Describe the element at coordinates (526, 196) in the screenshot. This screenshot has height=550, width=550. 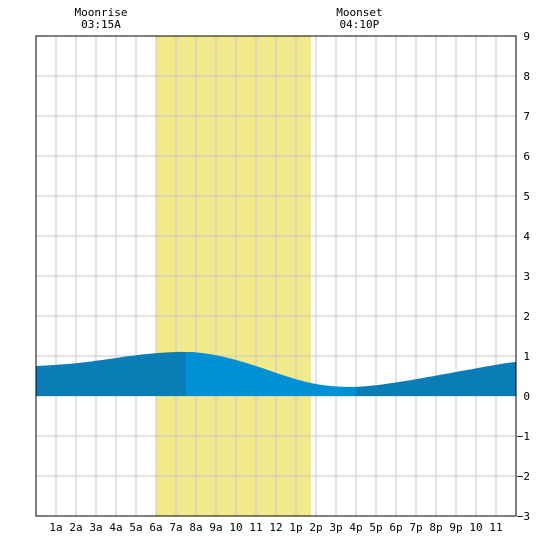
I see `y-tick-label: 5` at that location.